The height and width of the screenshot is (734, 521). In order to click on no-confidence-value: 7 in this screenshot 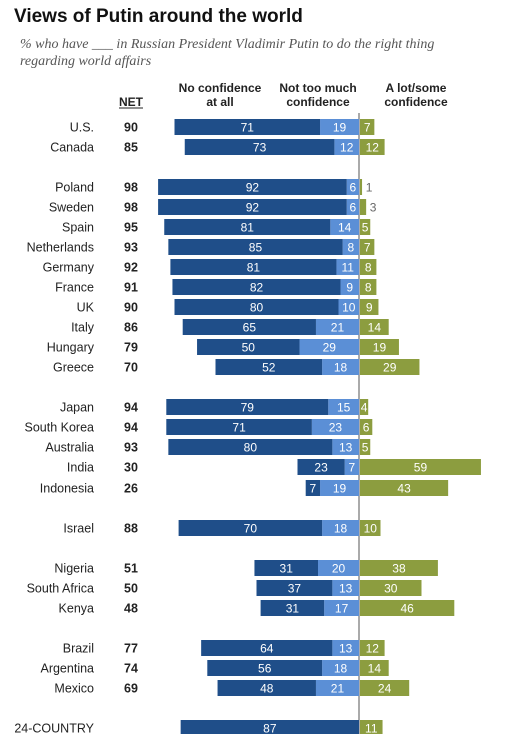, I will do `click(313, 489)`.